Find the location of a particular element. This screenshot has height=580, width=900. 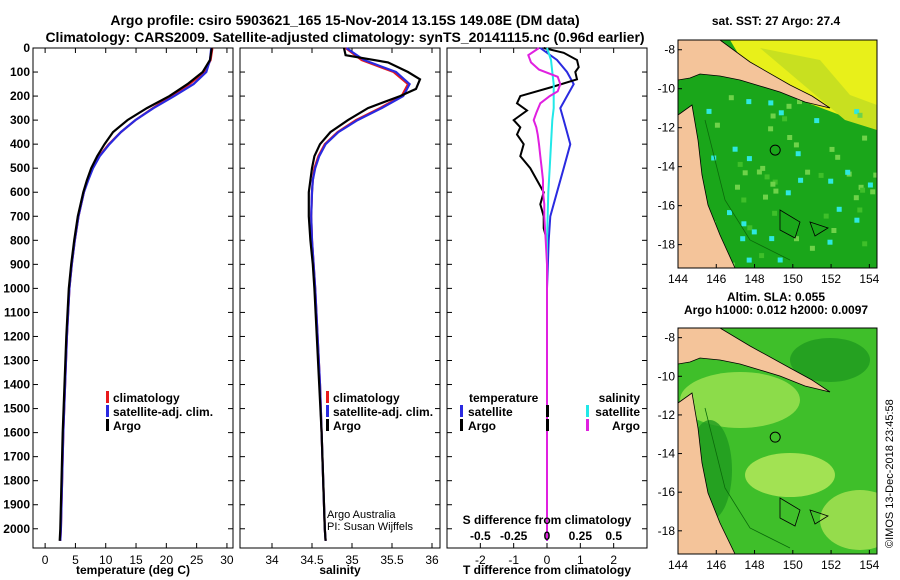

x-tick-label: -2 is located at coordinates (480, 560).